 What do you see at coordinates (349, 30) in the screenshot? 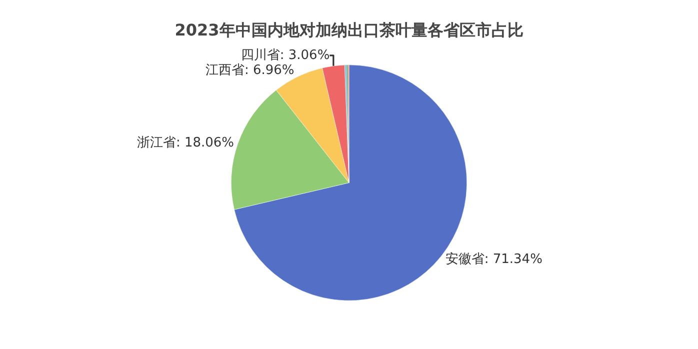
I see `chart-title: 2023年中国内地对加纳出口茶叶量各省区市占比` at bounding box center [349, 30].